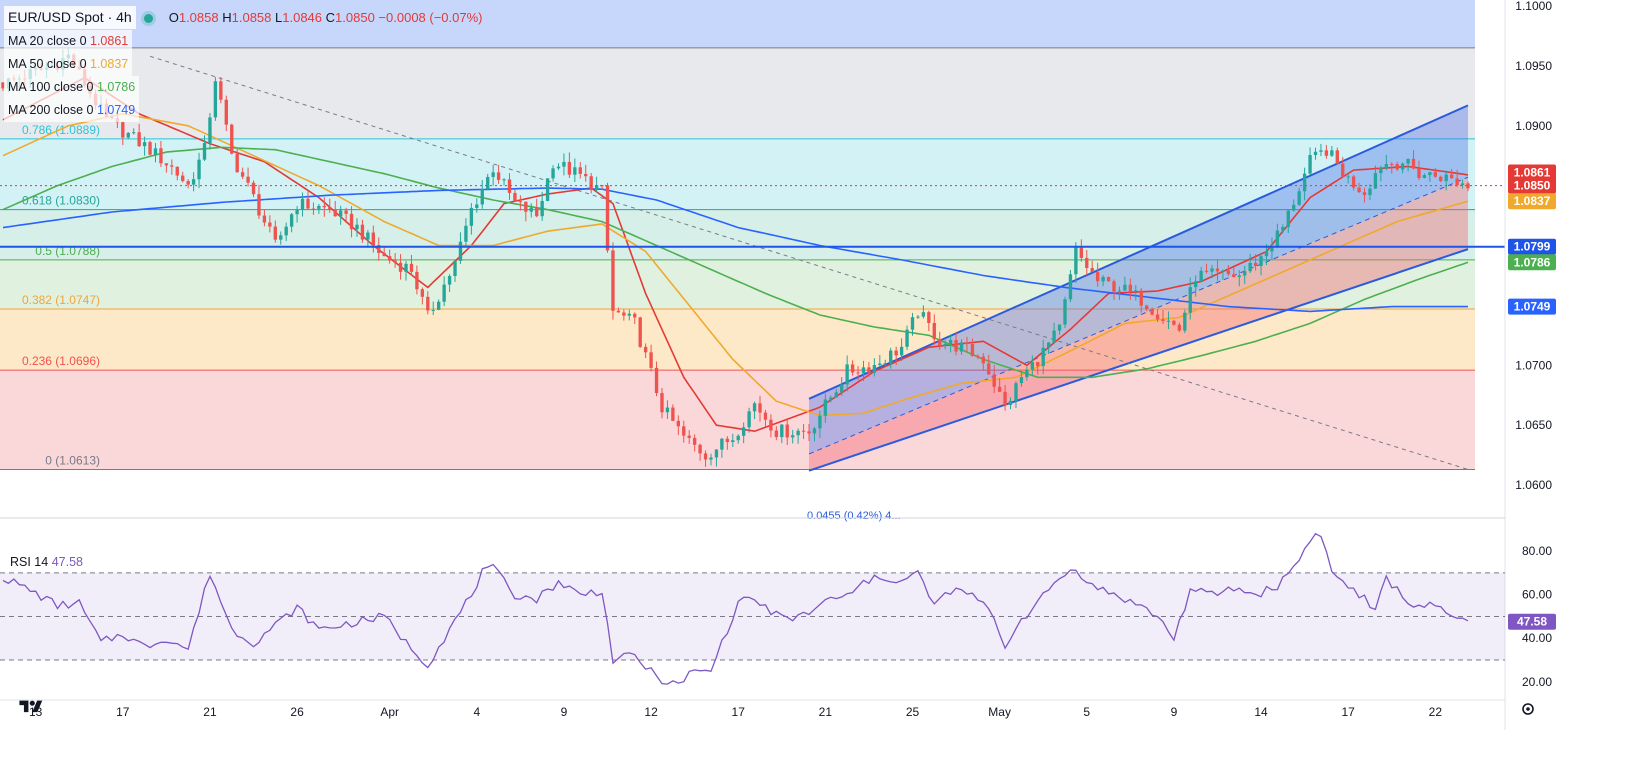 The height and width of the screenshot is (763, 1648). Describe the element at coordinates (1533, 485) in the screenshot. I see `price-tick: 1.0600` at that location.